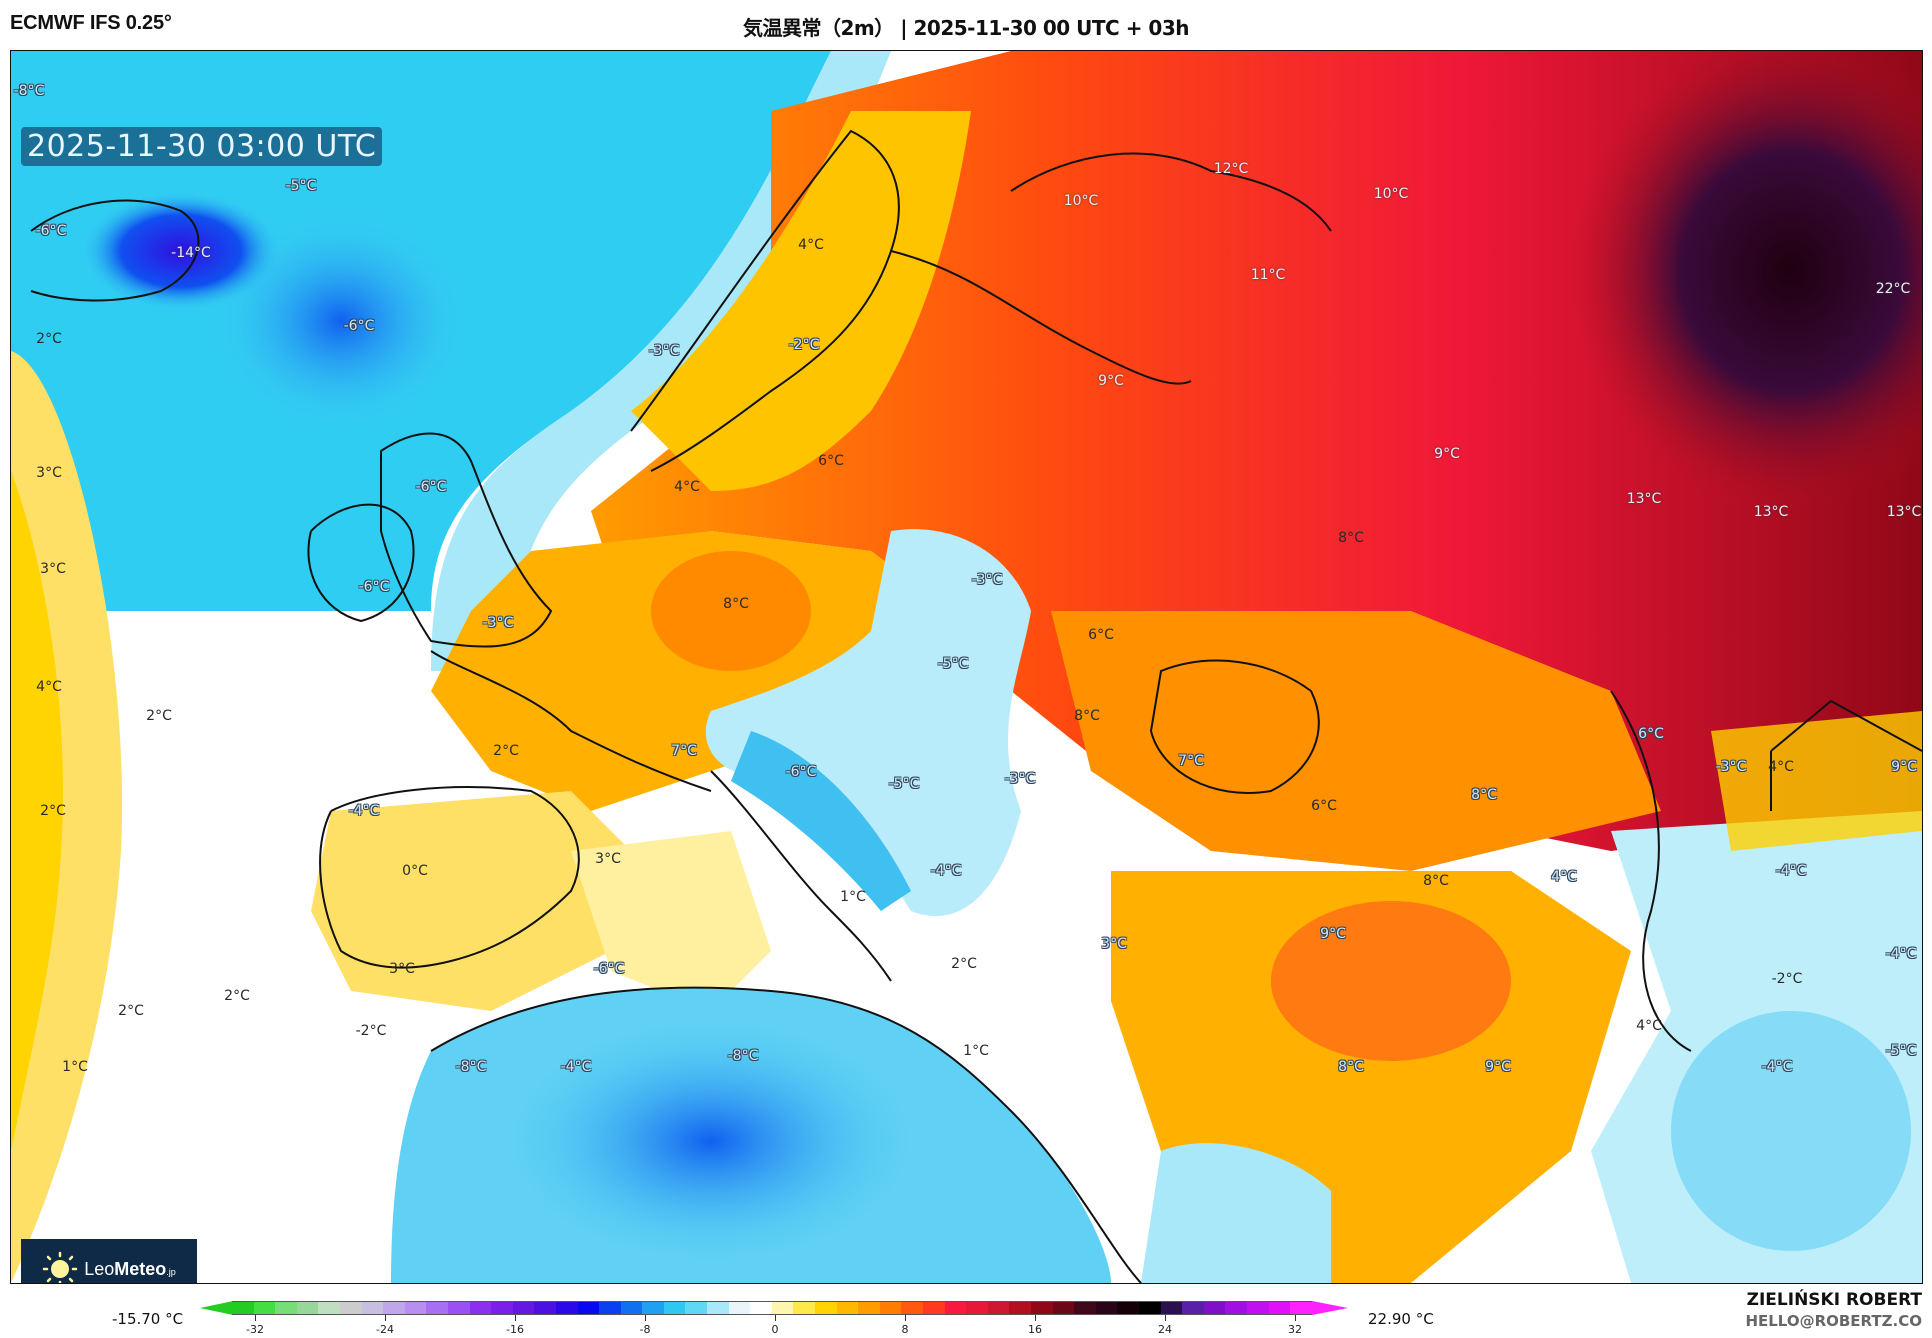 The height and width of the screenshot is (1338, 1932). What do you see at coordinates (515, 1329) in the screenshot?
I see `colorbar-tick-label: -16` at bounding box center [515, 1329].